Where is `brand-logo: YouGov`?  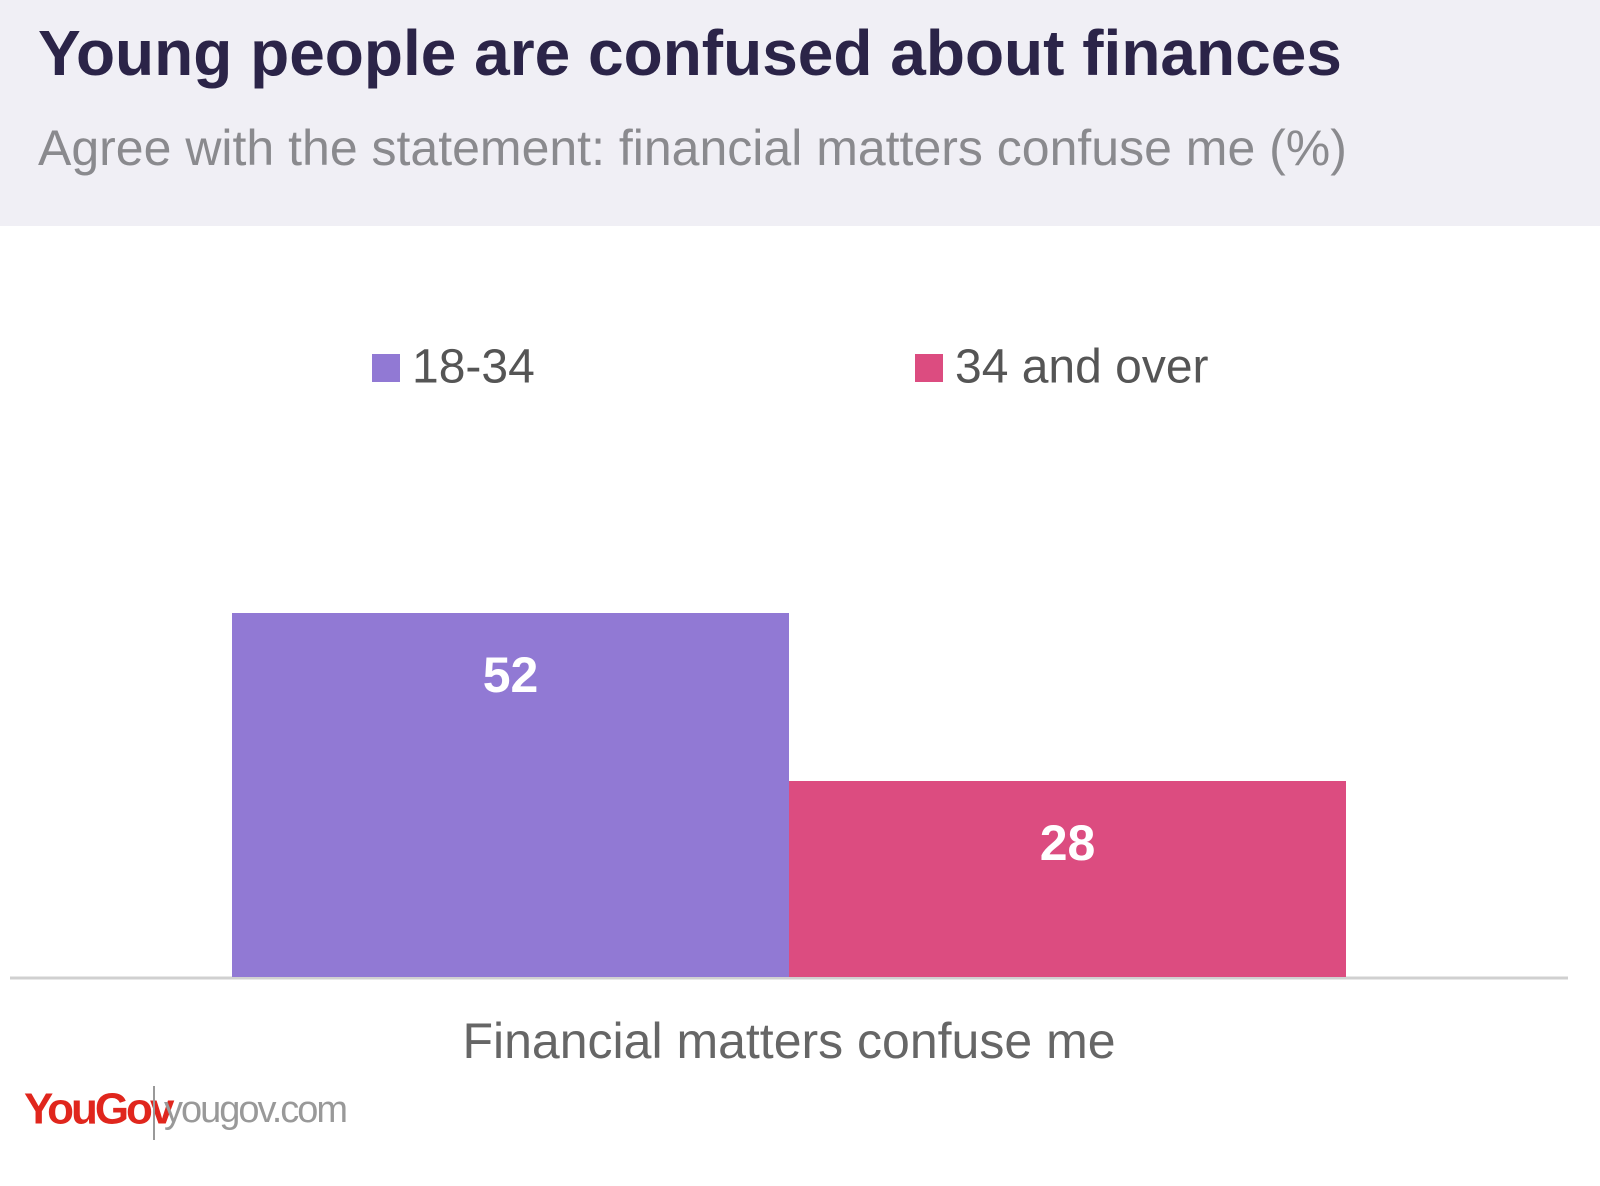
brand-logo: YouGov is located at coordinates (99, 1109).